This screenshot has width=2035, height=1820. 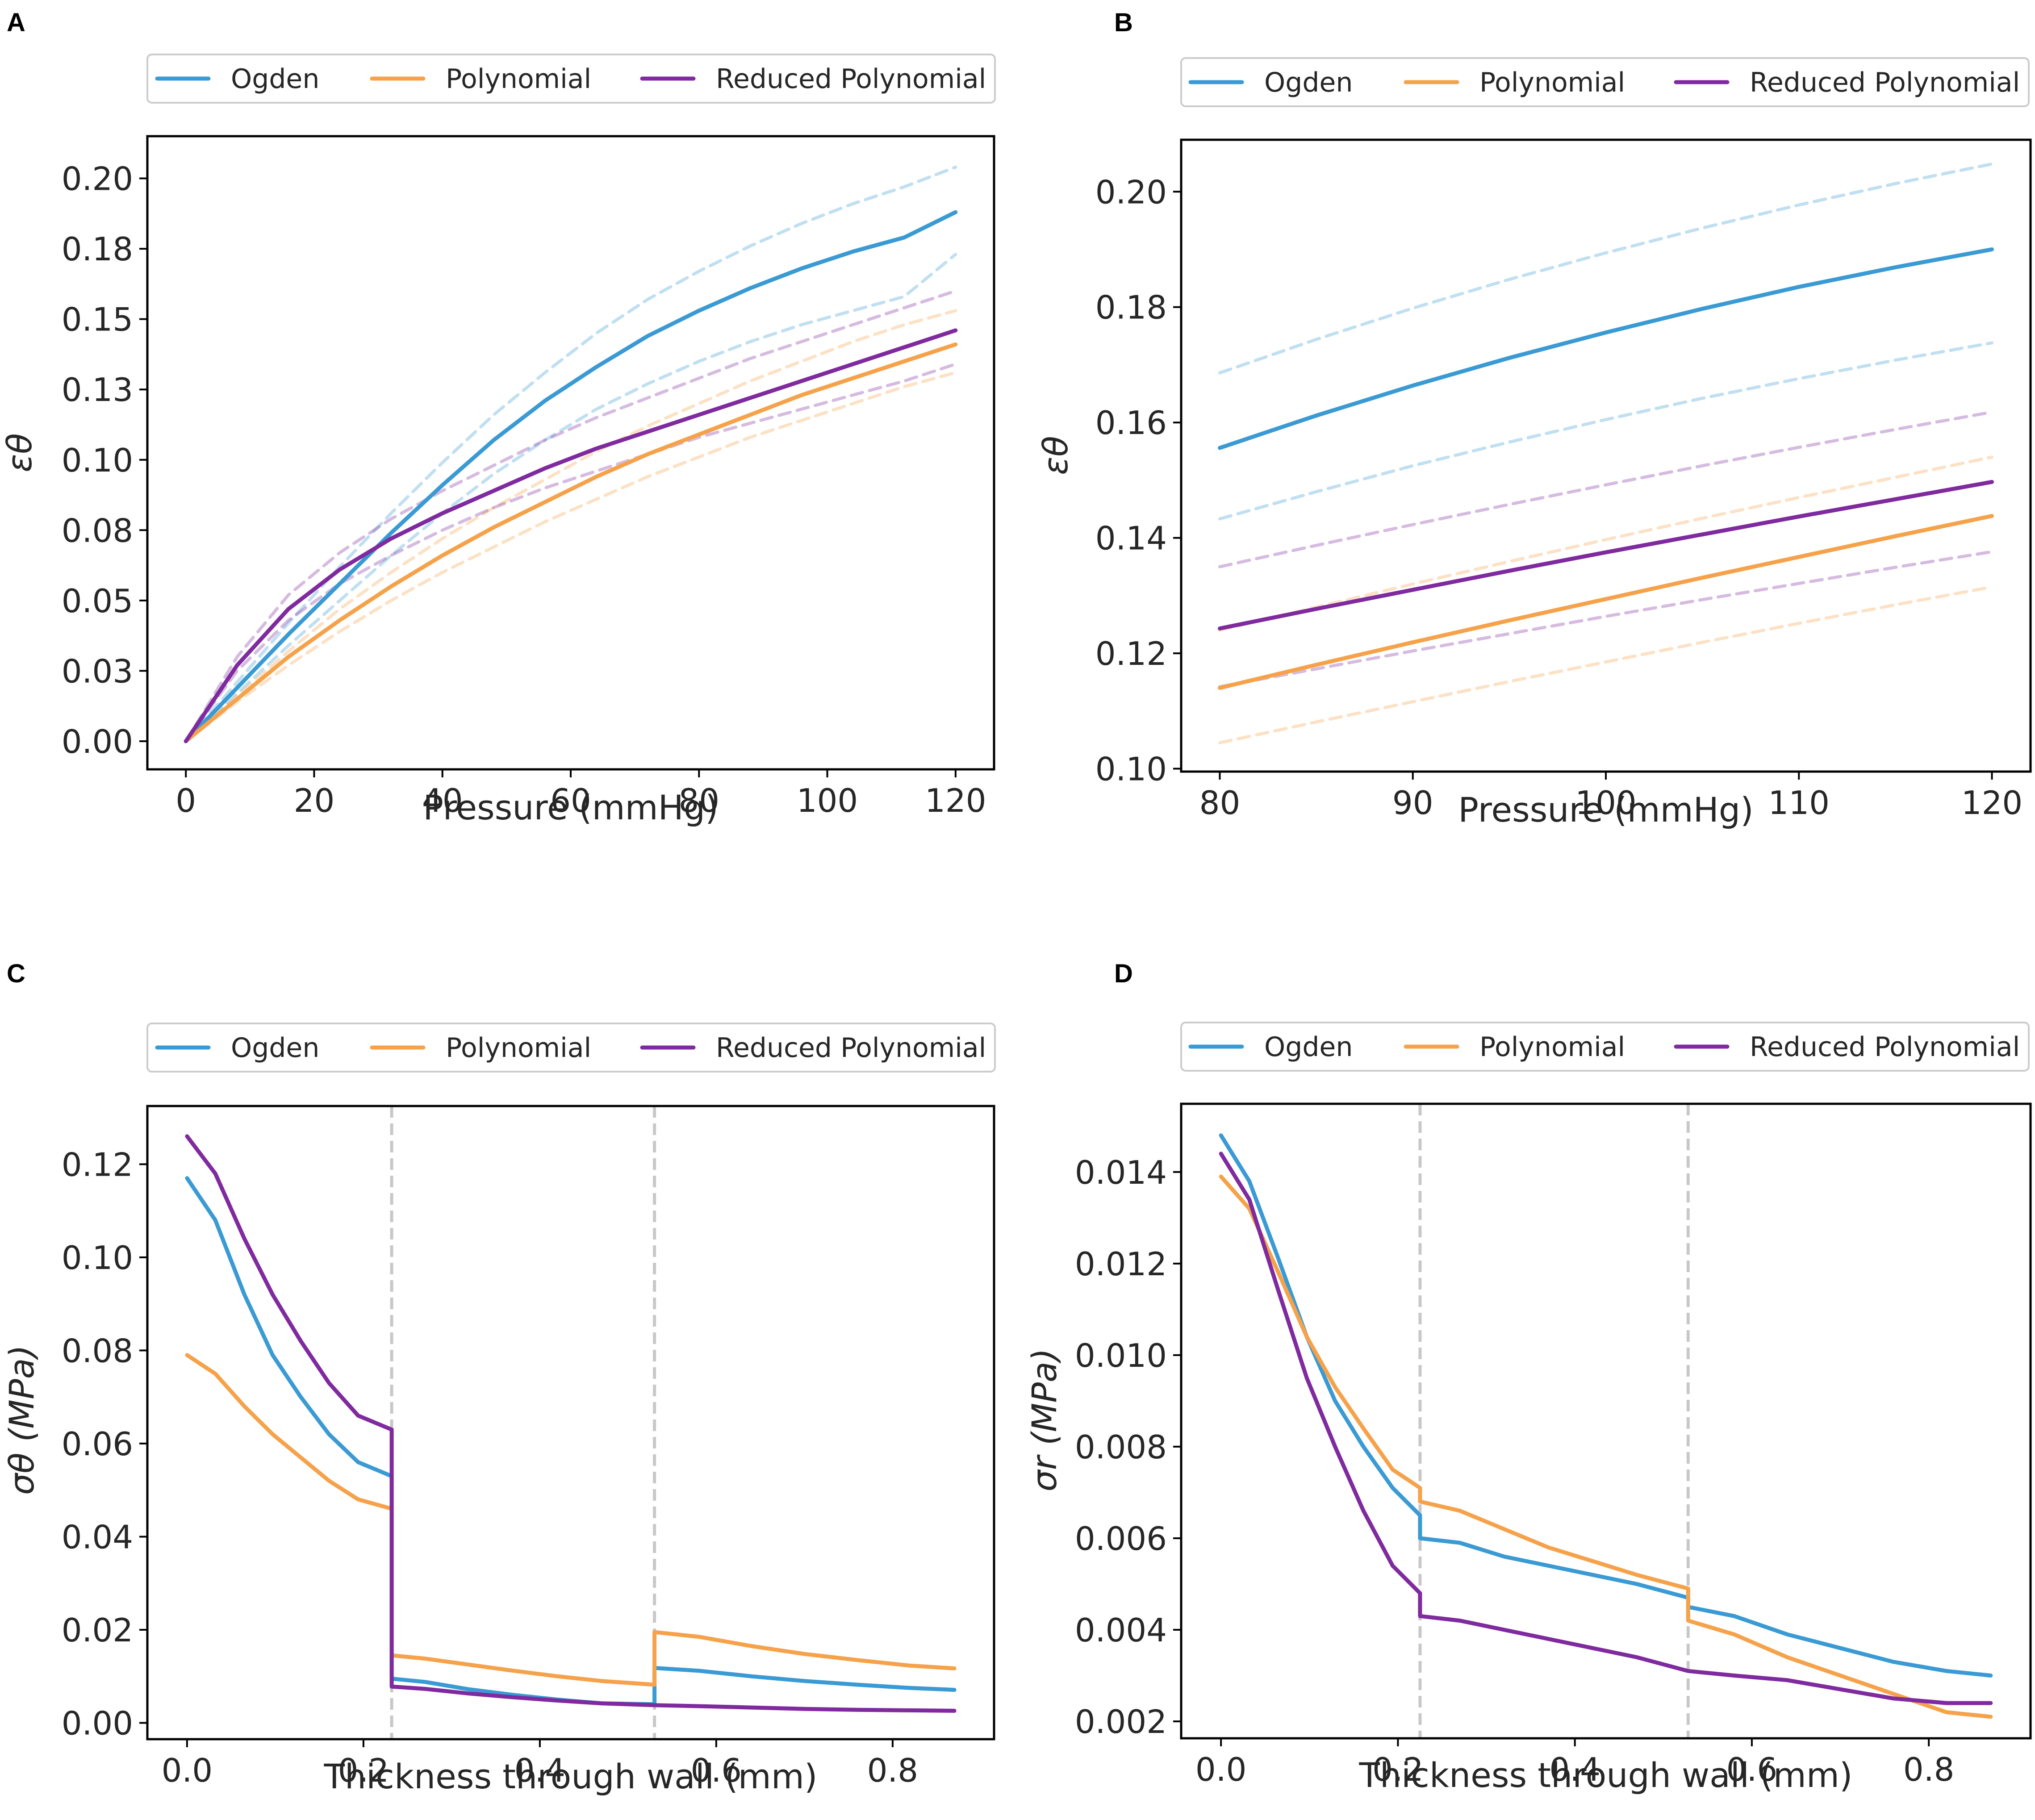 What do you see at coordinates (851, 79) in the screenshot?
I see `panel-a-legend-label-reduced: Reduced Polynomial` at bounding box center [851, 79].